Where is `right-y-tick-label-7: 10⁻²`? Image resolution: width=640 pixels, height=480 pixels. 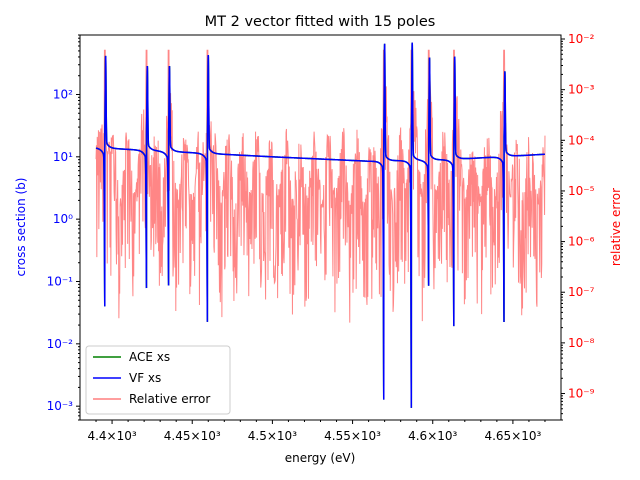 right-y-tick-label-7: 10⁻² is located at coordinates (581, 39).